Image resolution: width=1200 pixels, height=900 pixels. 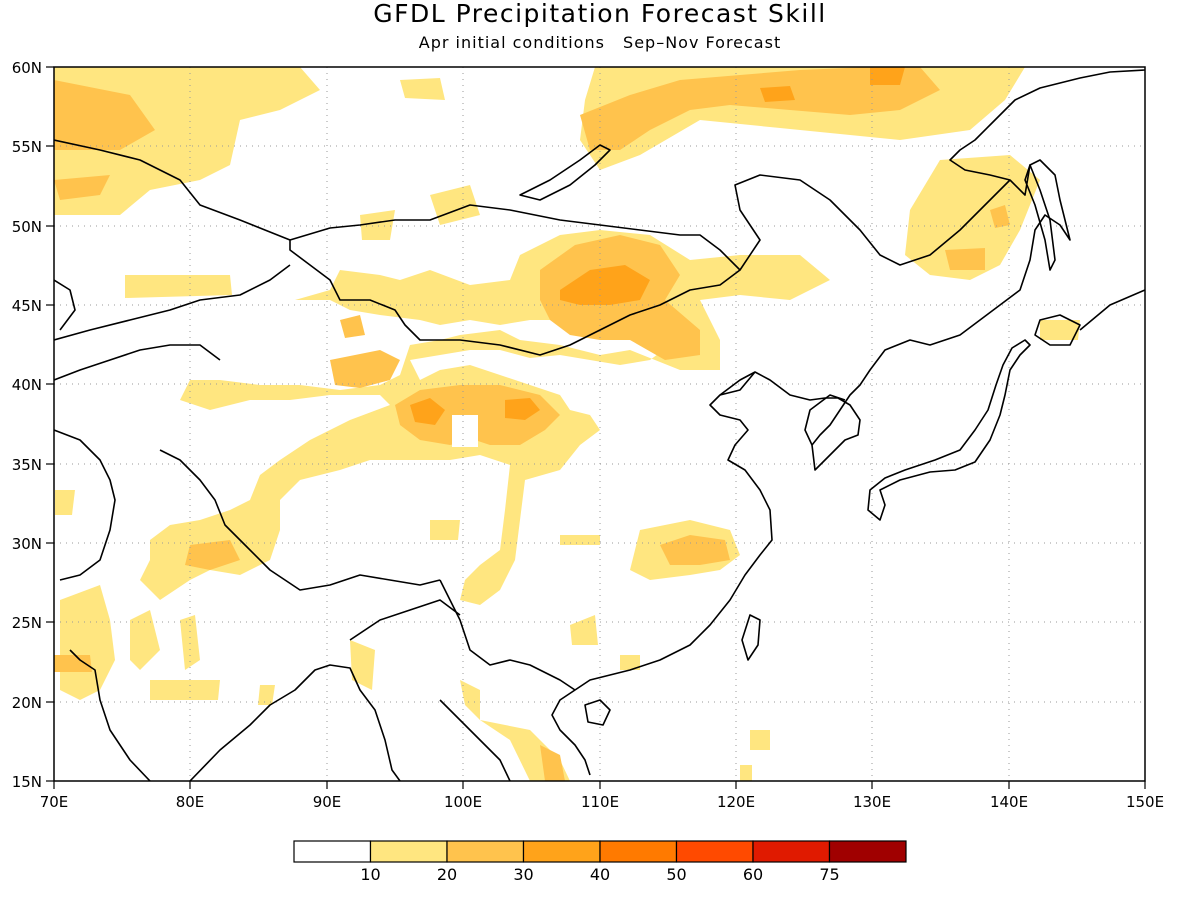 What do you see at coordinates (27, 623) in the screenshot?
I see `lat-tick-label: 25N` at bounding box center [27, 623].